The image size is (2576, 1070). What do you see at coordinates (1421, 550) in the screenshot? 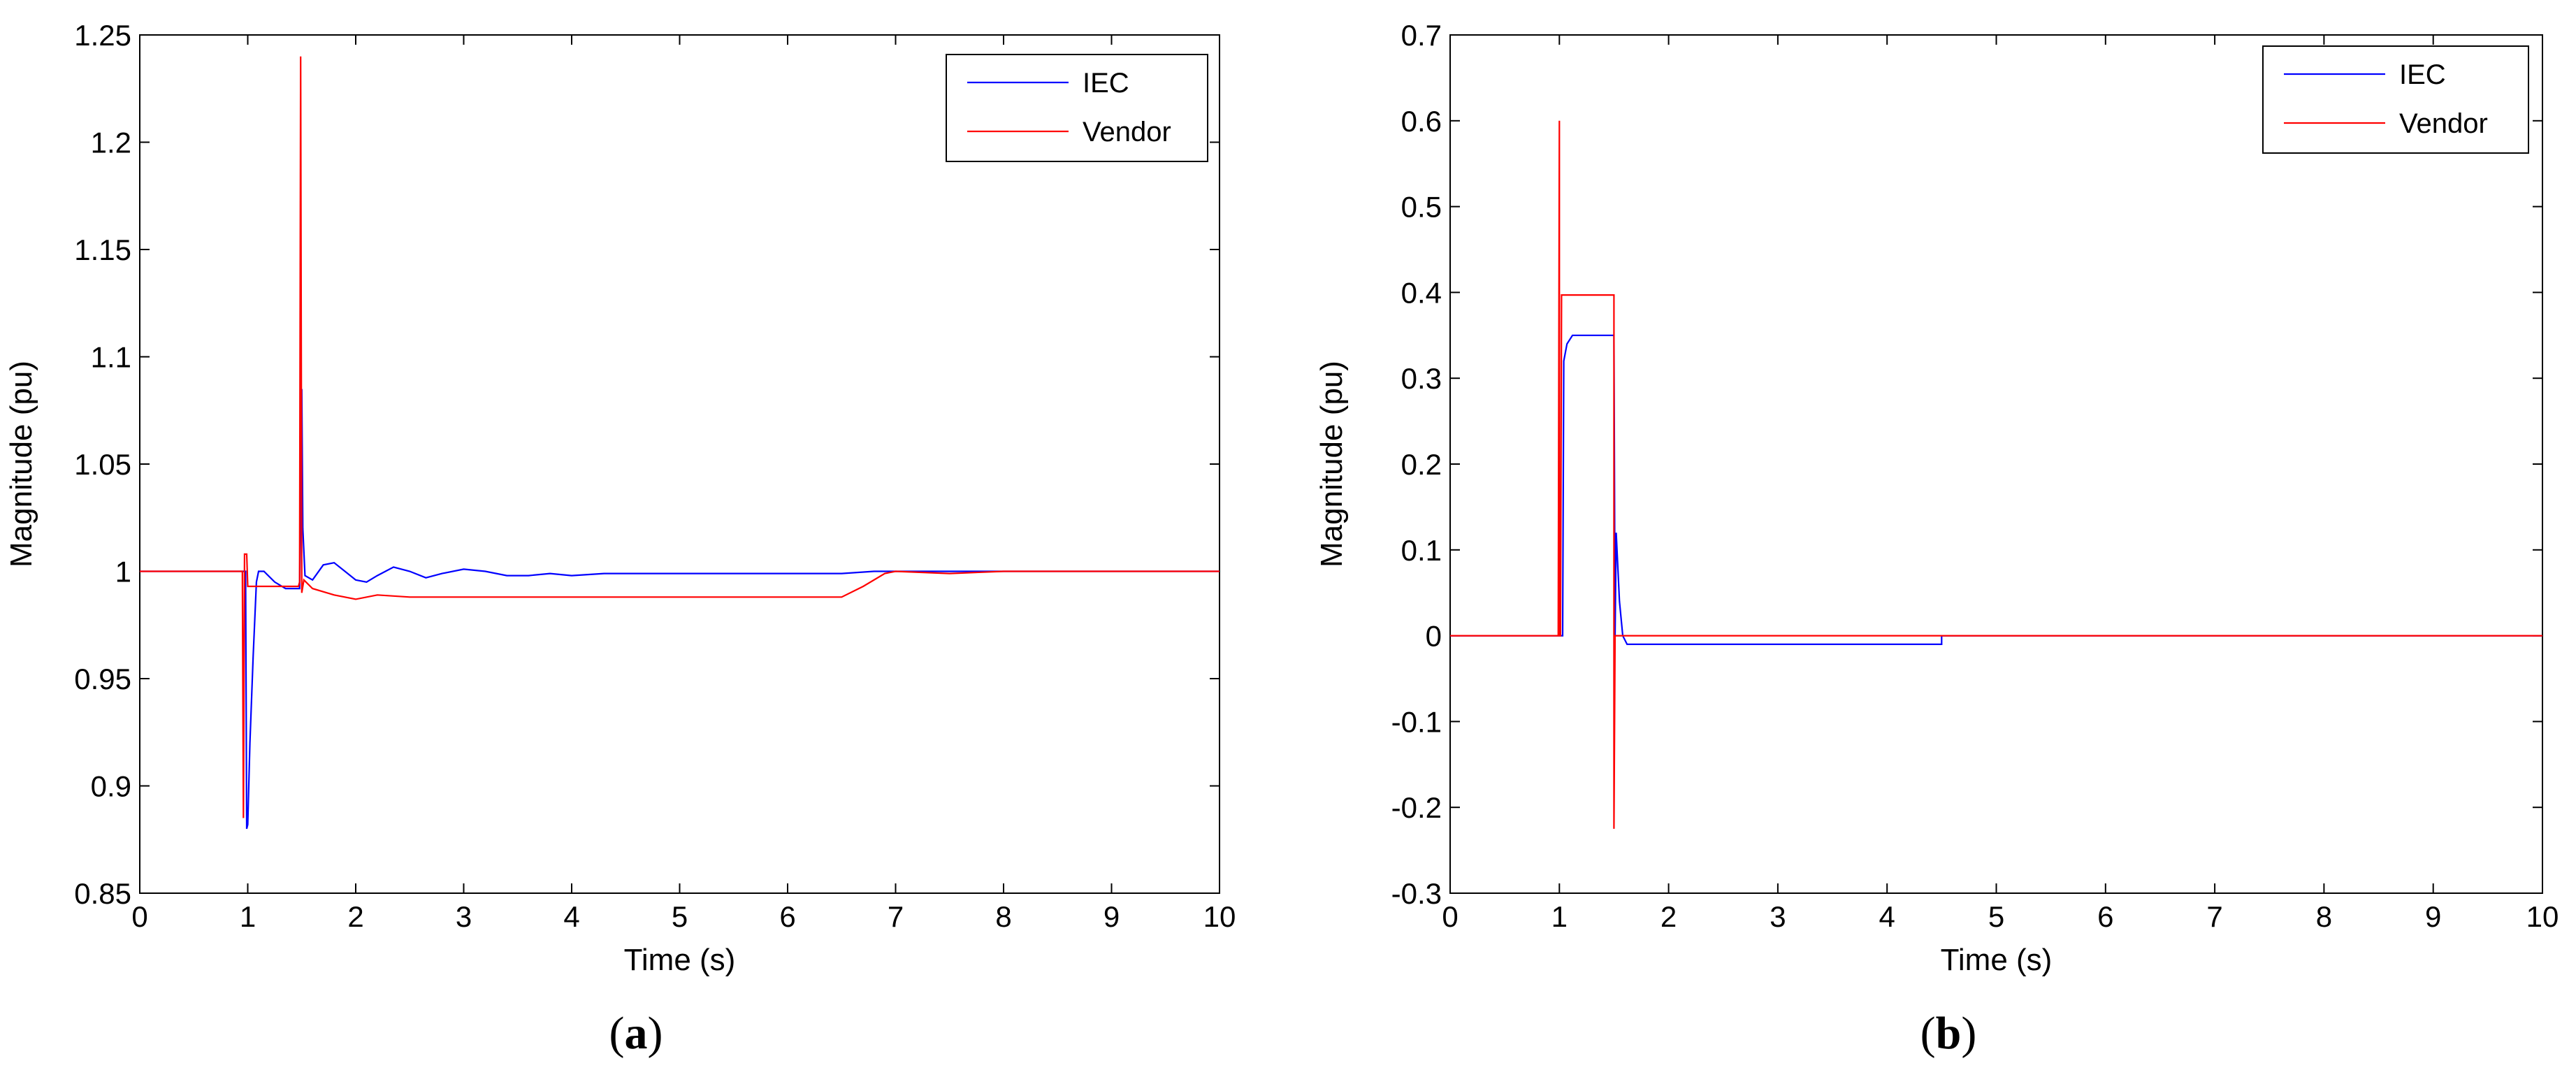
I see `y-tick-label: 0.1` at bounding box center [1421, 550].